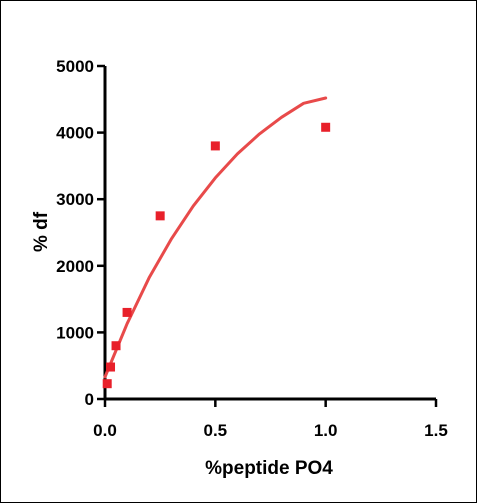 Image resolution: width=477 pixels, height=503 pixels. I want to click on y-tick-label: 0, so click(89, 399).